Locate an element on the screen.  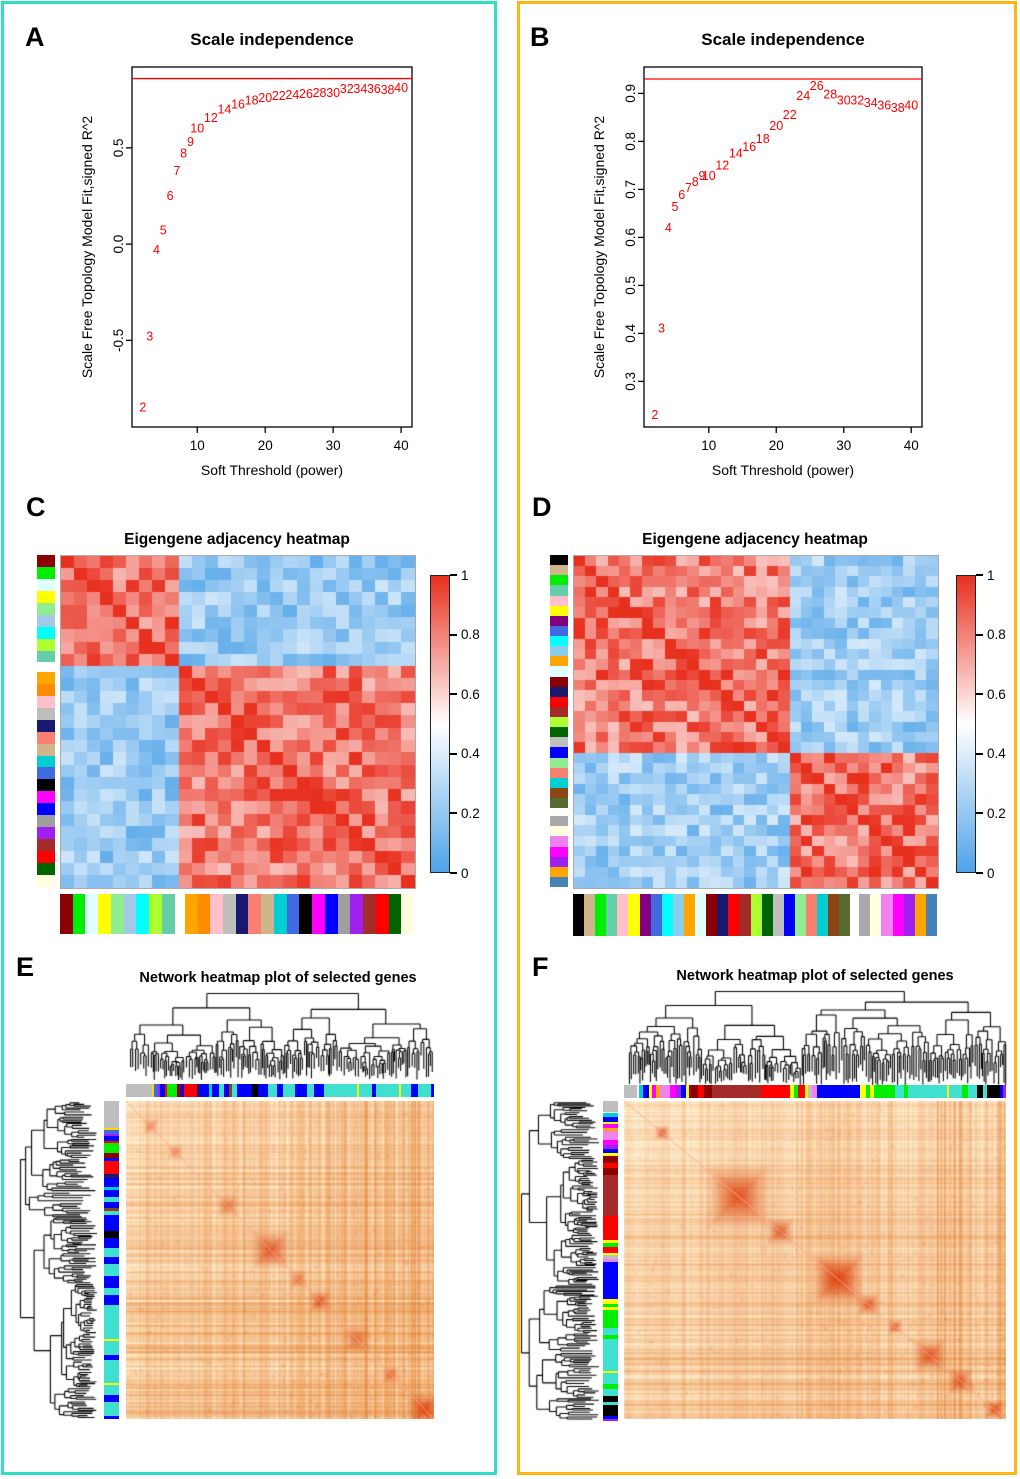
panel-f-title: Network heatmap plot of selected genes is located at coordinates (815, 976).